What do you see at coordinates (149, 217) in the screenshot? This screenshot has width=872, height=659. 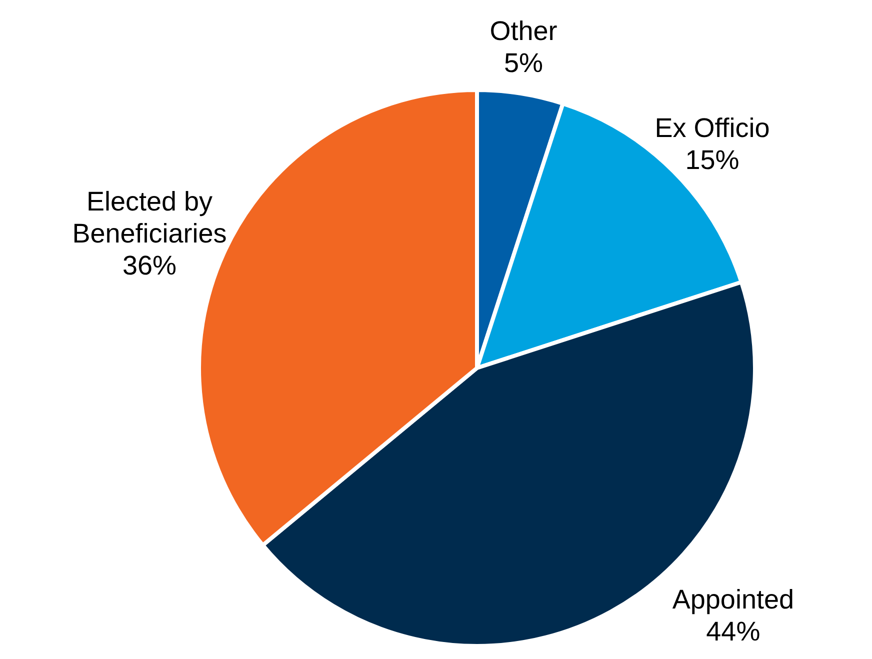 I see `slice-label: Elected by Beneficiaries` at bounding box center [149, 217].